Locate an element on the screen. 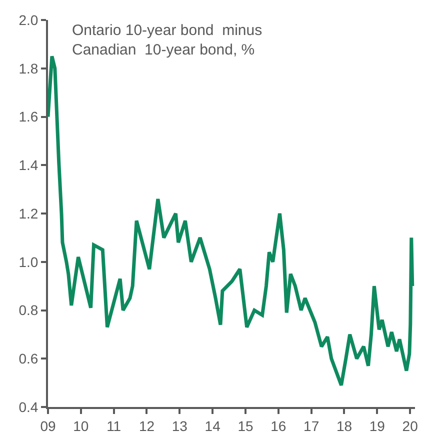 This screenshot has height=446, width=430. x-tick-label: 16 is located at coordinates (278, 426).